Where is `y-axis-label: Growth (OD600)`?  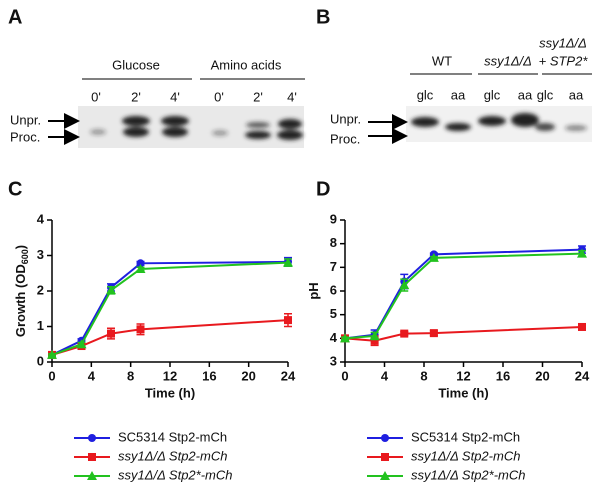
y-axis-label: Growth (OD600) is located at coordinates (21, 291).